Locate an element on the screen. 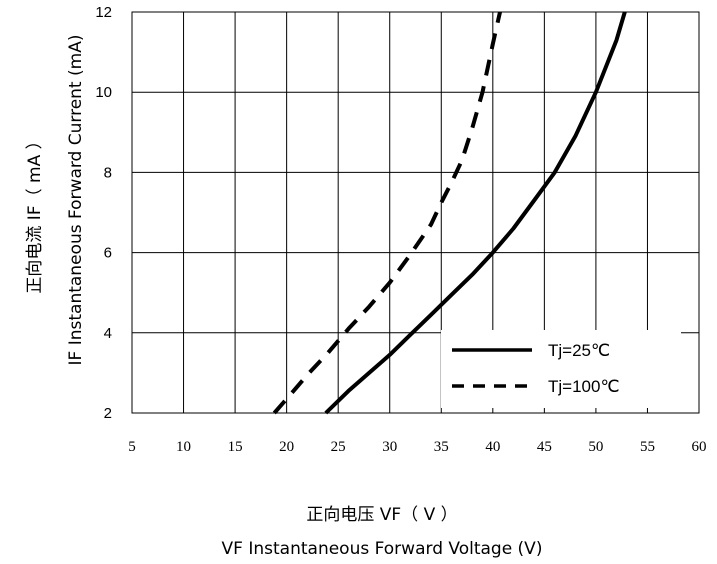  y-axis-label-chinese: 正向电流 IF（ mA ） is located at coordinates (35, 212).